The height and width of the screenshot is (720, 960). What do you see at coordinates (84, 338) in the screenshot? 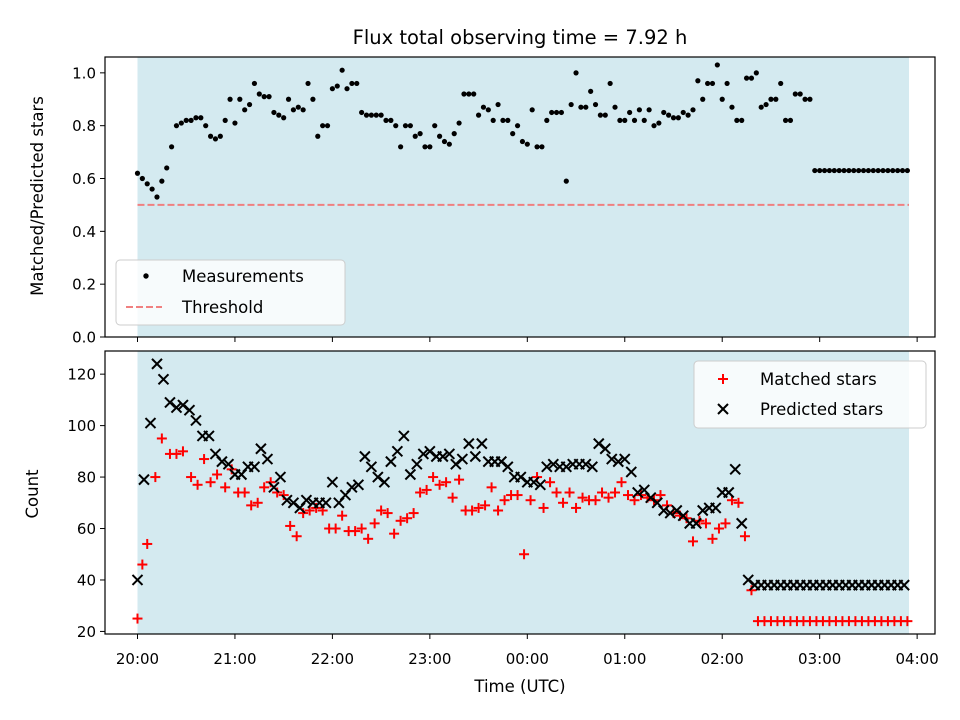
I see `y-tick-label: 0.0` at bounding box center [84, 338].